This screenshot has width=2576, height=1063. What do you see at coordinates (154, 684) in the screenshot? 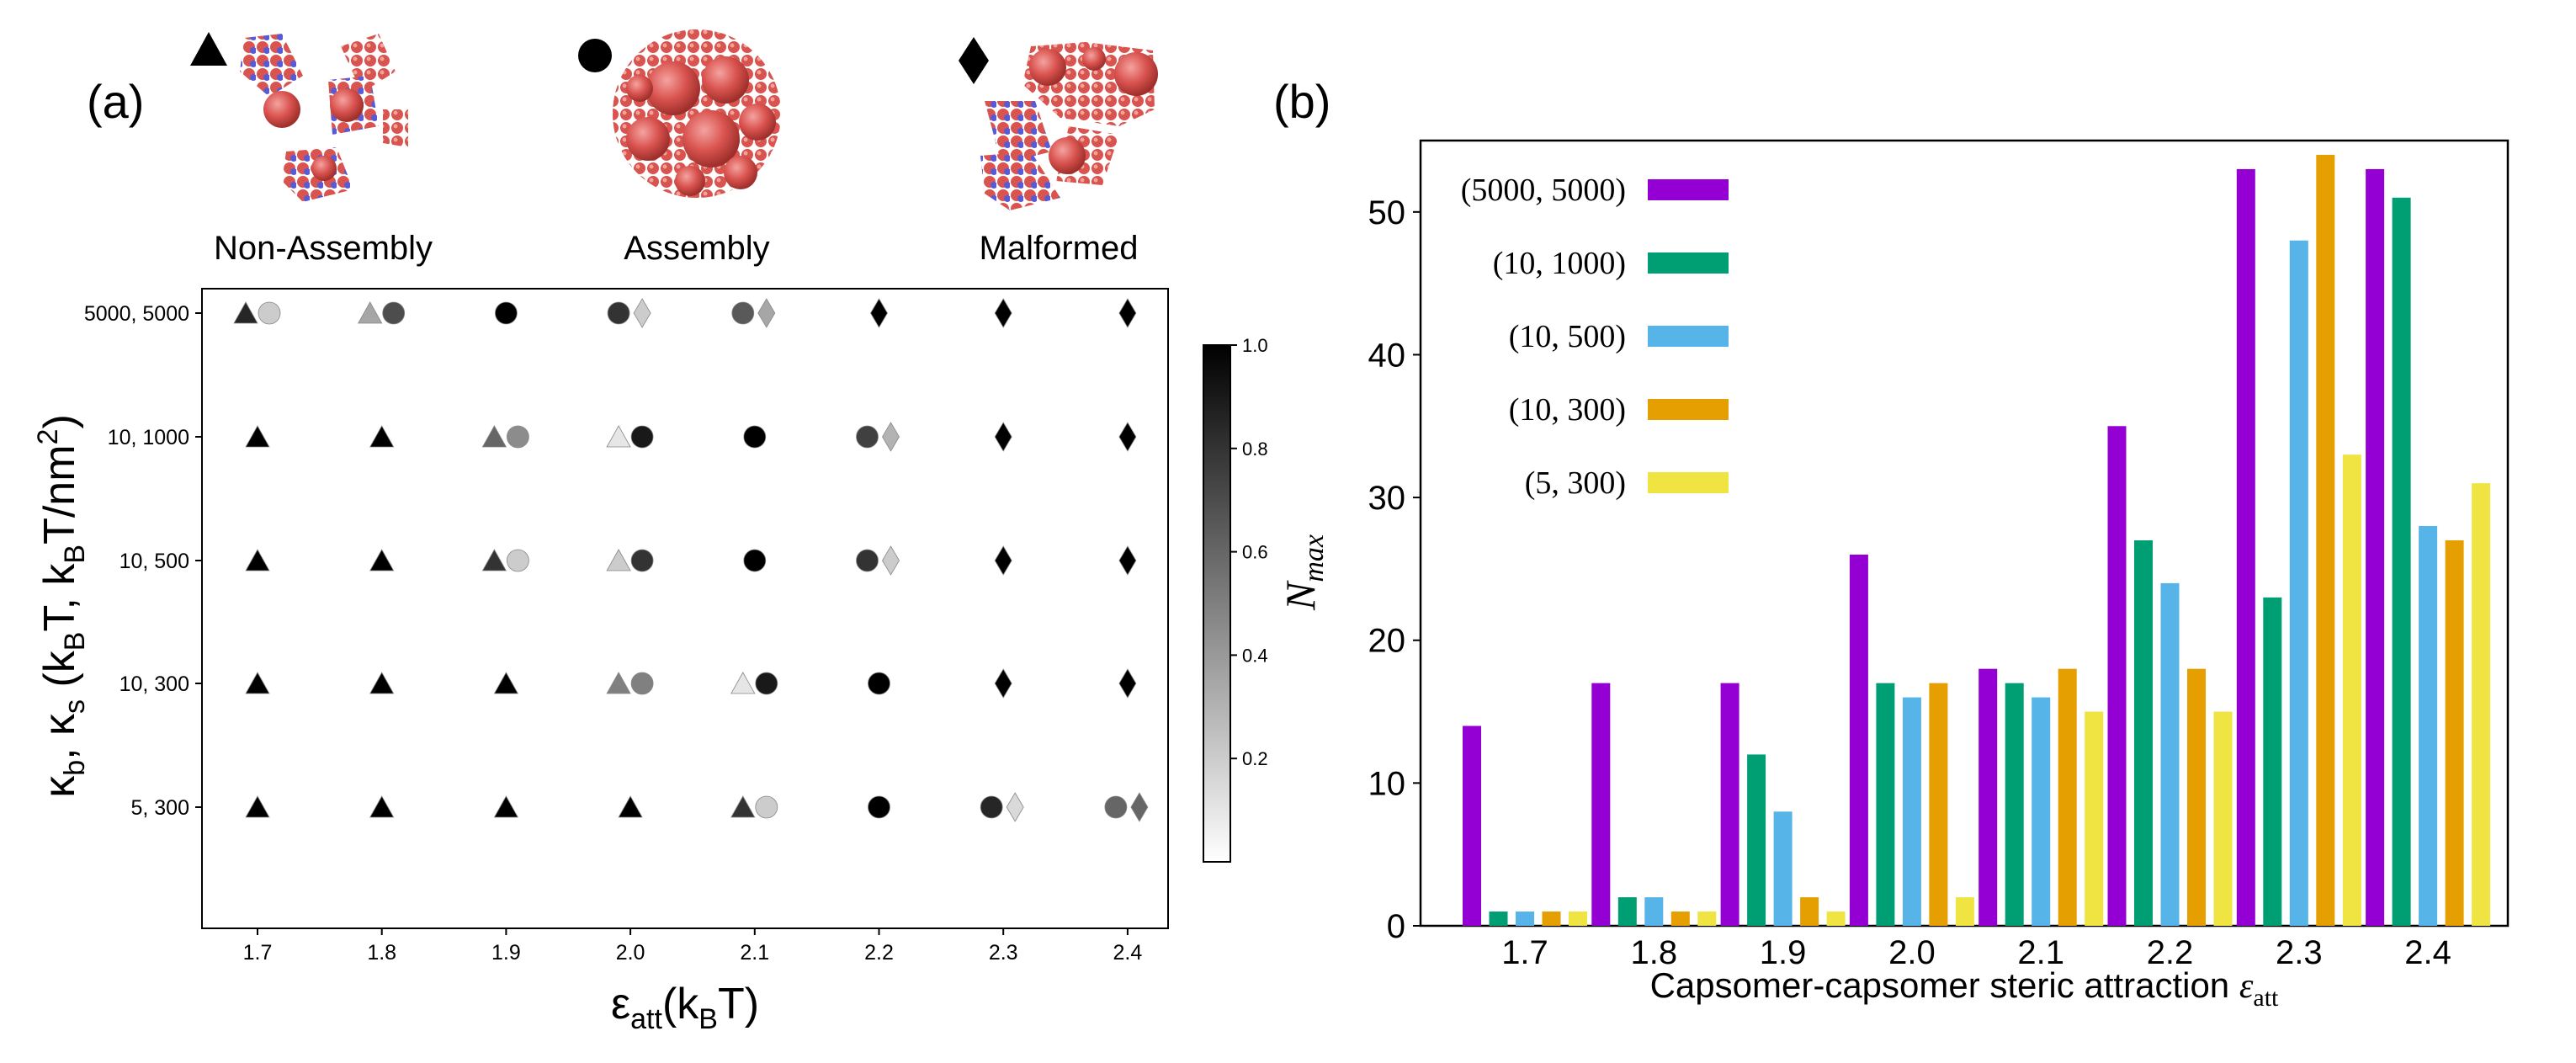
I see `panel-a-y-tick-label: 10, 300` at bounding box center [154, 684].